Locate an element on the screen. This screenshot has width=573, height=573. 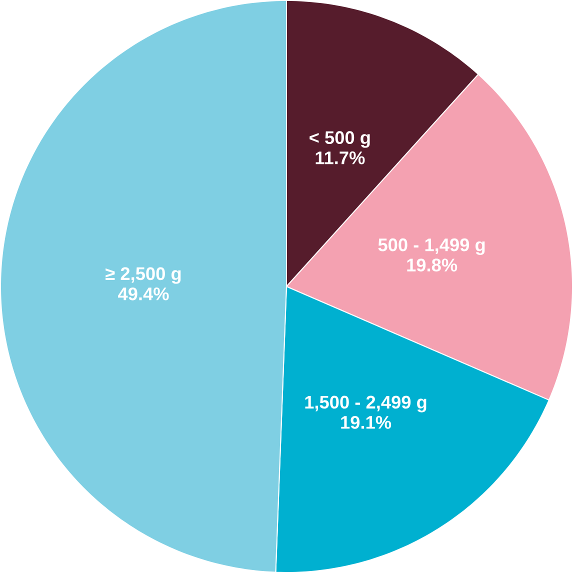
data-label: 19.1% is located at coordinates (366, 422).